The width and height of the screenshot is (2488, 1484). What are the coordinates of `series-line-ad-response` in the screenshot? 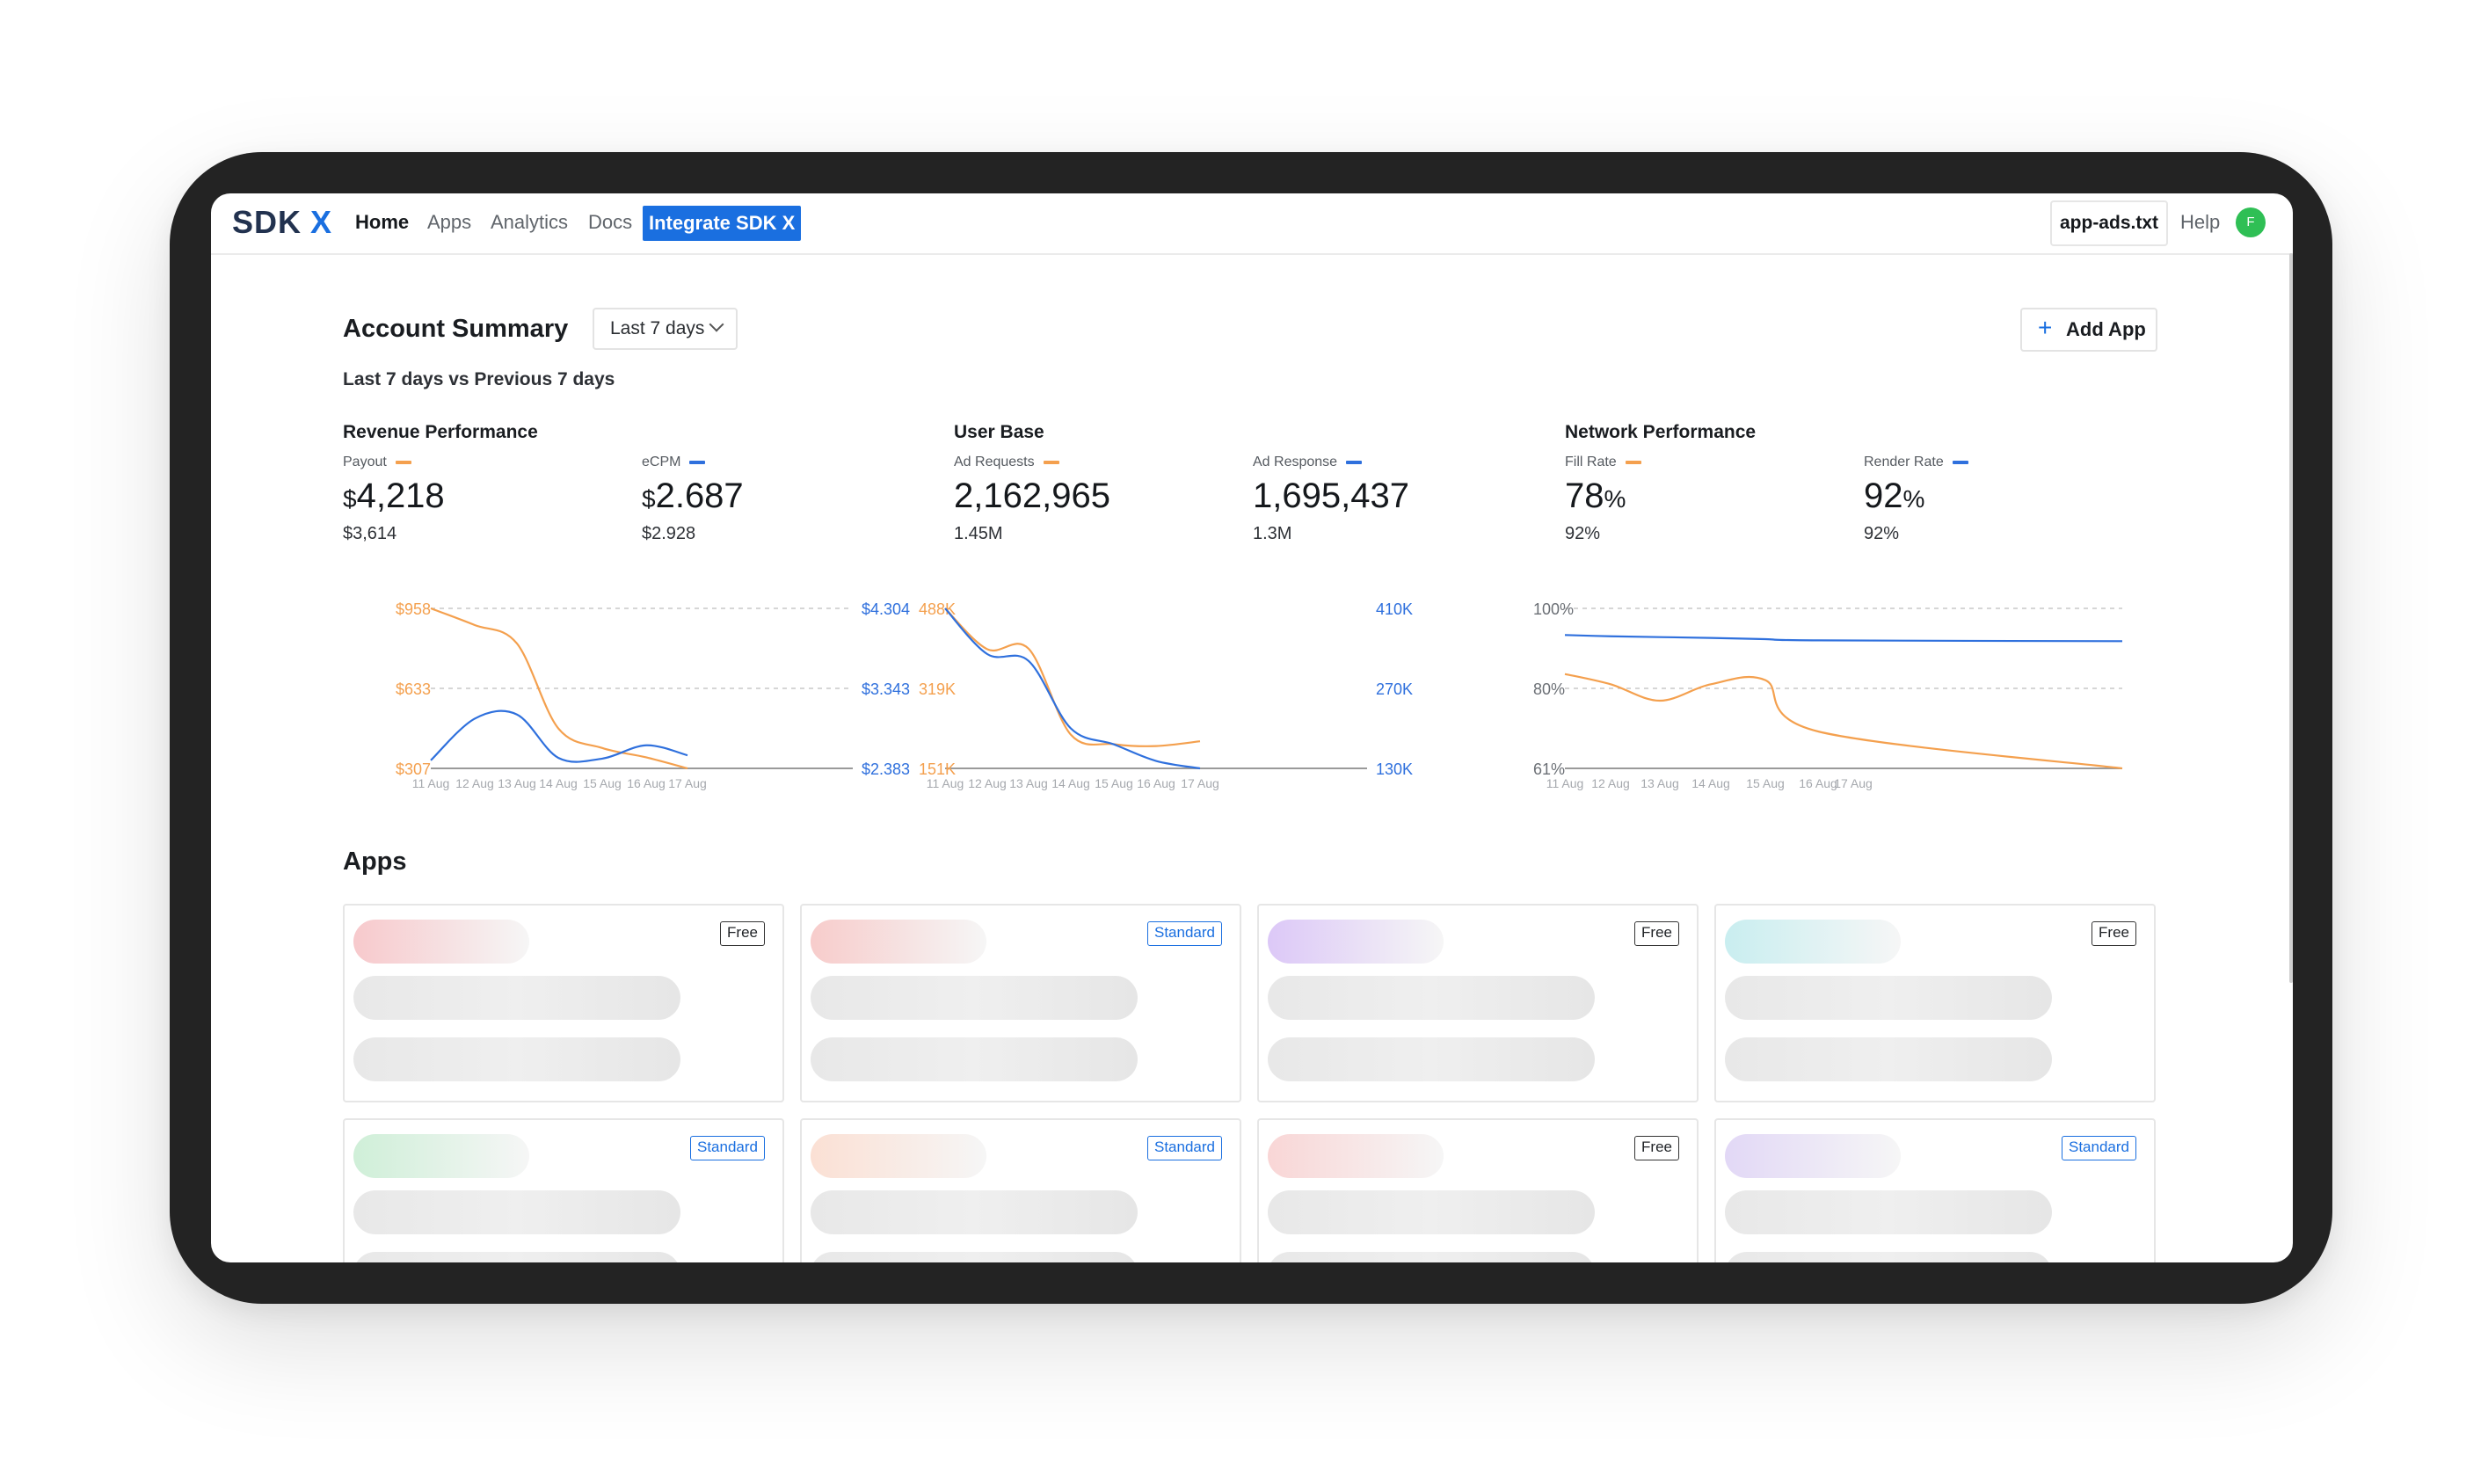 It's located at (1072, 688).